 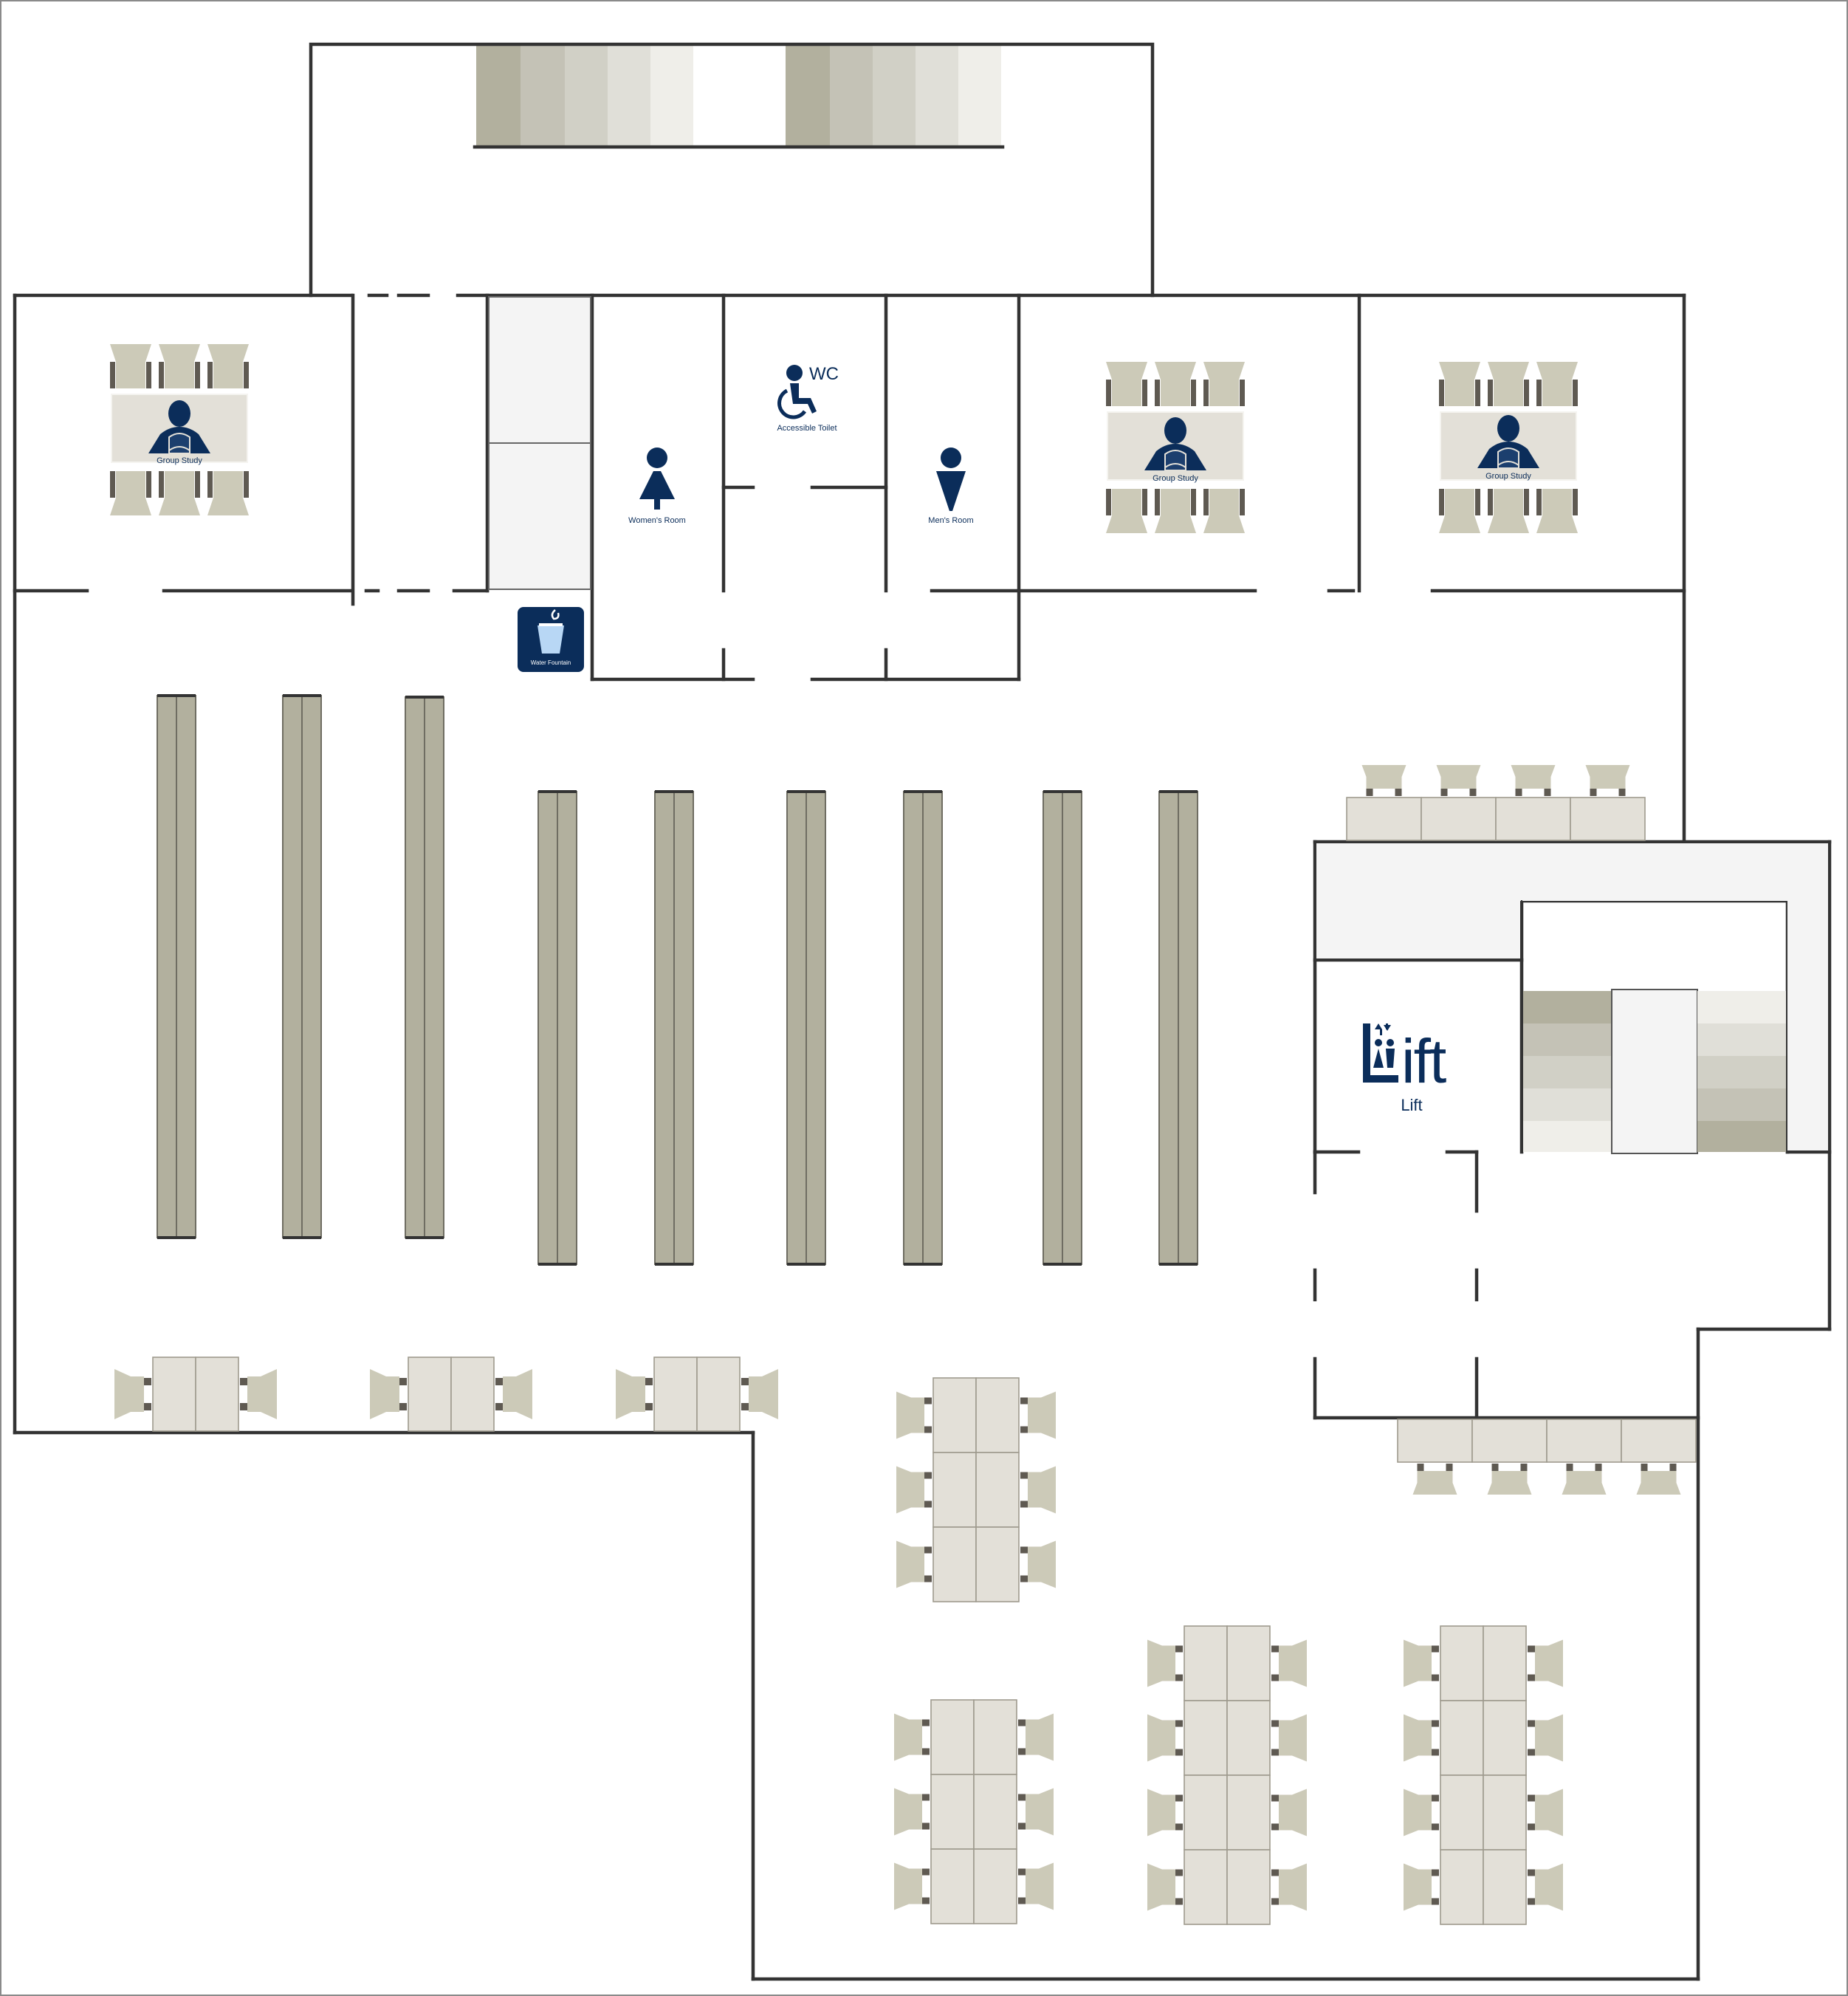 What do you see at coordinates (1508, 477) in the screenshot?
I see `group-study-label-3: Group Study` at bounding box center [1508, 477].